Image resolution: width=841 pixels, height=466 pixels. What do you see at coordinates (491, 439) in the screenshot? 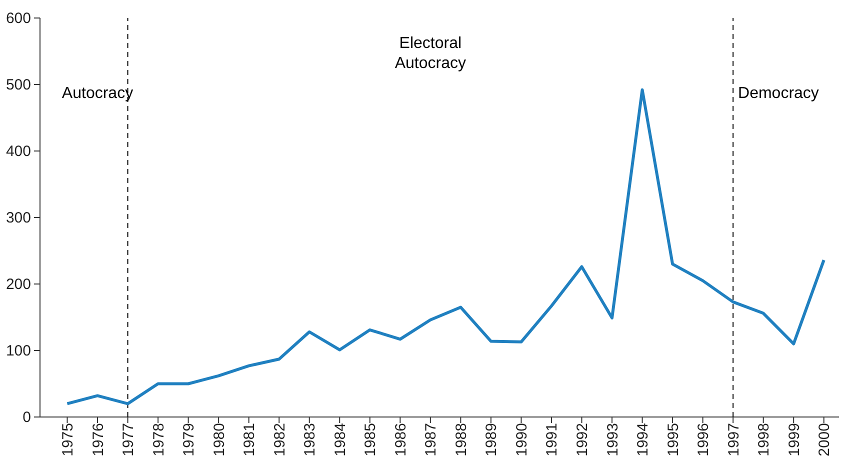
I see `x-tick-label: 1989` at bounding box center [491, 439].